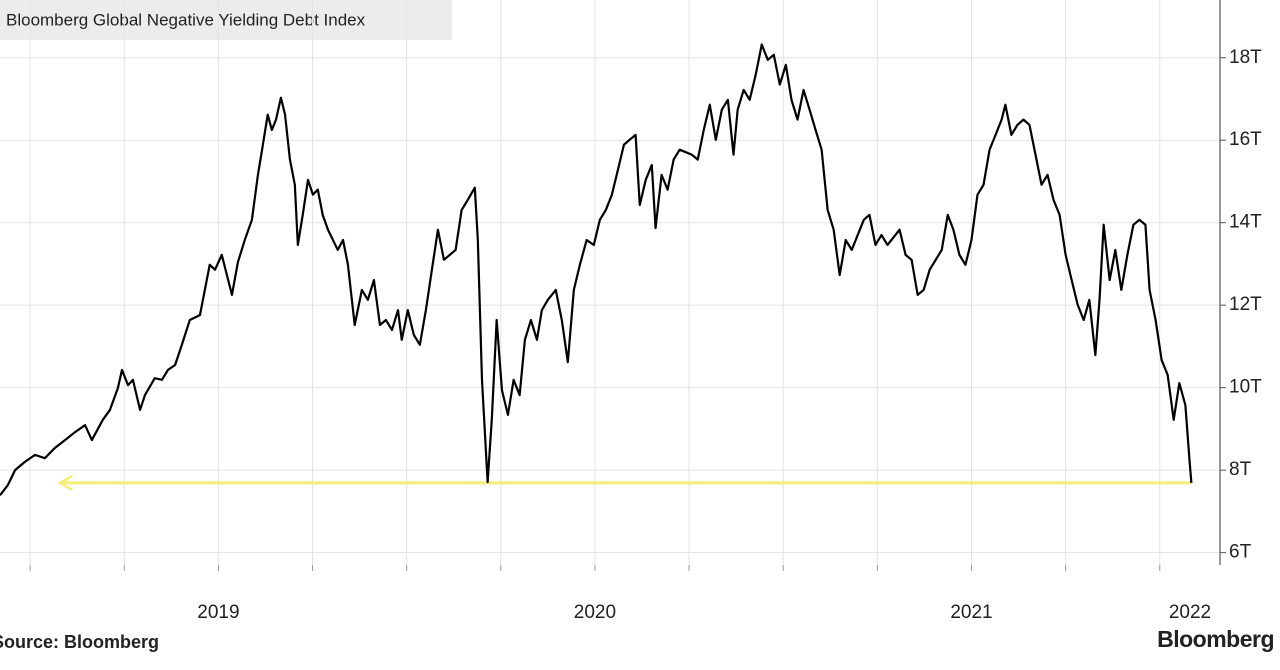  Describe the element at coordinates (79, 642) in the screenshot. I see `source-note: Source: Bloomberg` at that location.